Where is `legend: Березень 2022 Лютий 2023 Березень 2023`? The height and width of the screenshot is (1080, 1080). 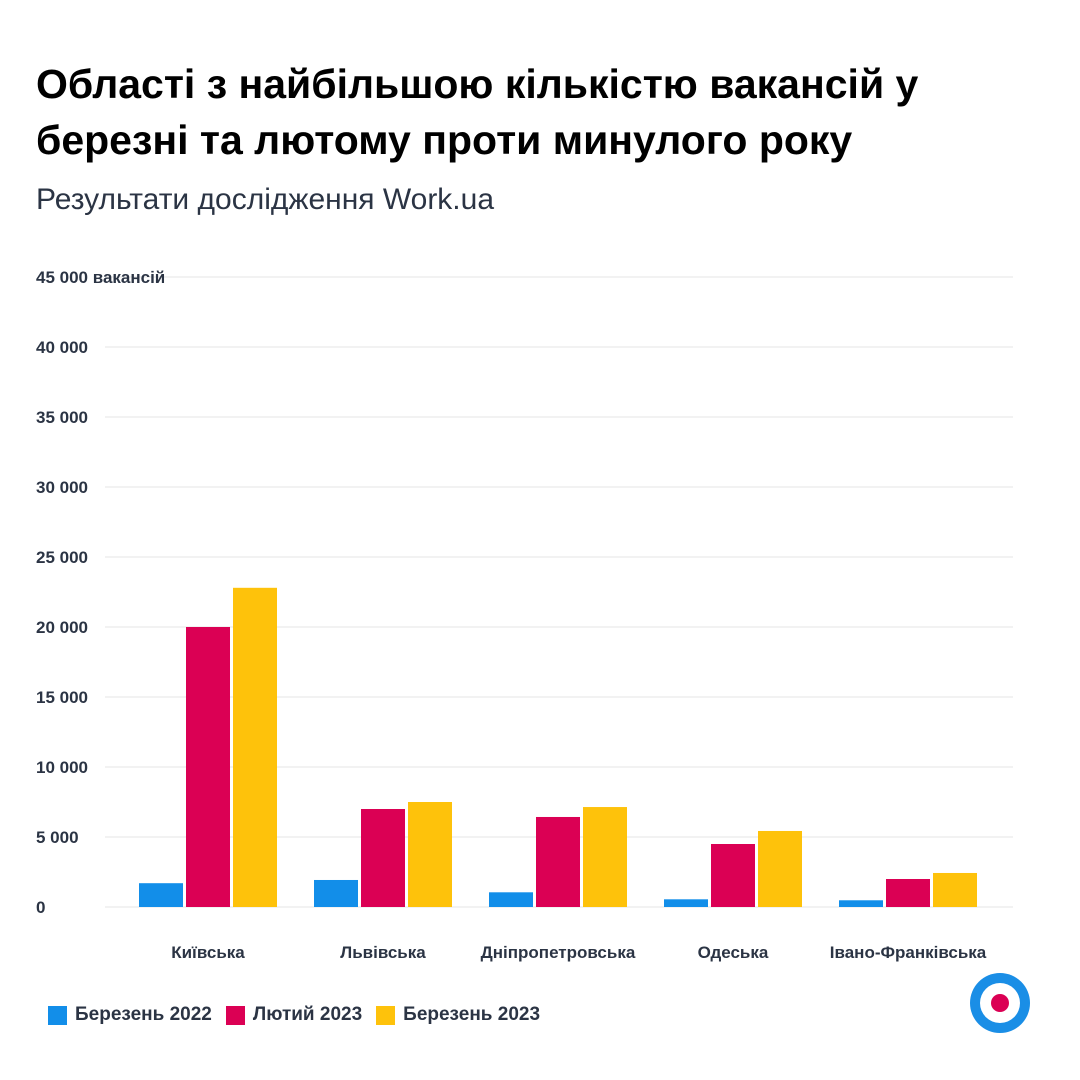 legend: Березень 2022 Лютий 2023 Березень 2023 is located at coordinates (294, 1015).